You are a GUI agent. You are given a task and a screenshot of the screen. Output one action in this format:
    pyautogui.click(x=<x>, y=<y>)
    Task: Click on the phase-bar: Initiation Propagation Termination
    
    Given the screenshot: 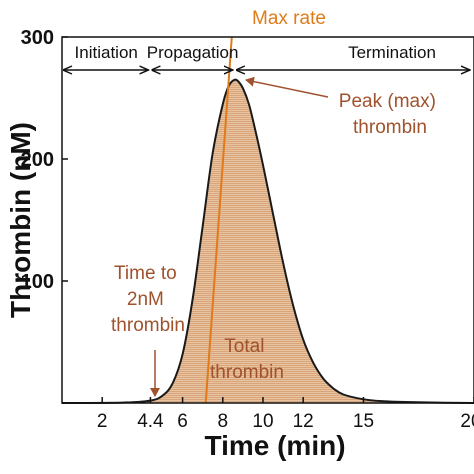 What is the action you would take?
    pyautogui.click(x=267, y=56)
    